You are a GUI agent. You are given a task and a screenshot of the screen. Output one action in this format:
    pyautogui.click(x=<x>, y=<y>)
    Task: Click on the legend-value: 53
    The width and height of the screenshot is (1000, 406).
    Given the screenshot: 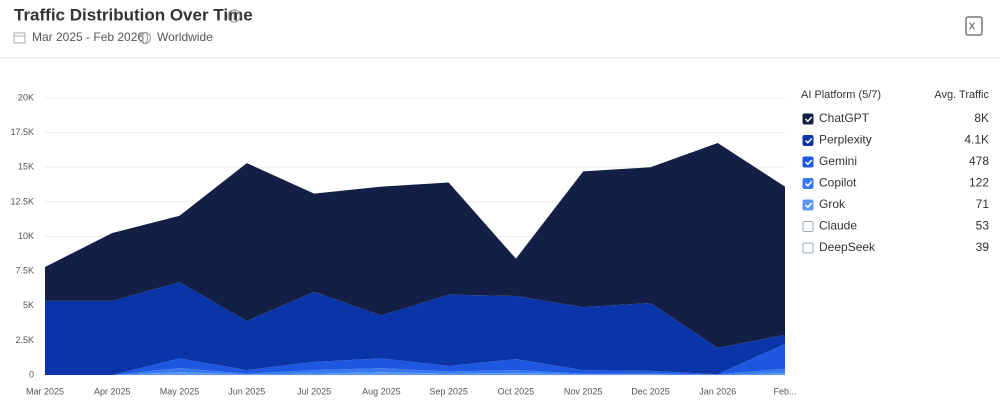 What is the action you would take?
    pyautogui.click(x=983, y=226)
    